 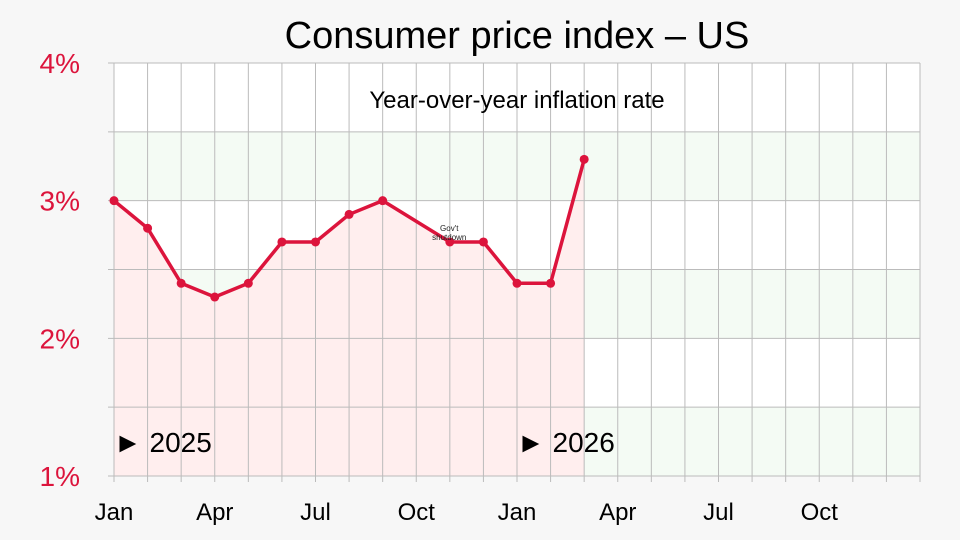 I want to click on year-label: ► 2025, so click(x=163, y=442).